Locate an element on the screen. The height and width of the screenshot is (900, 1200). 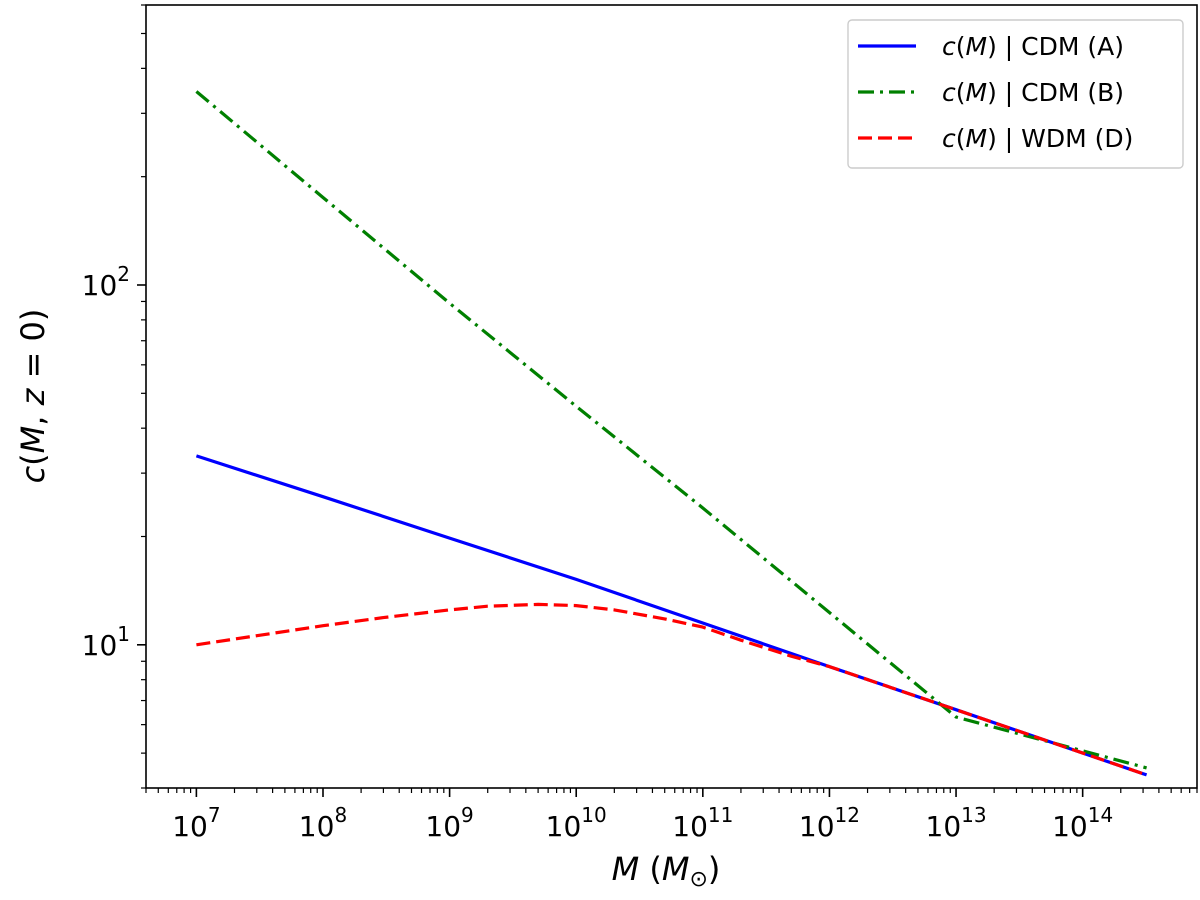
y-axis-label: c(M, z = 0) is located at coordinates (33, 396).